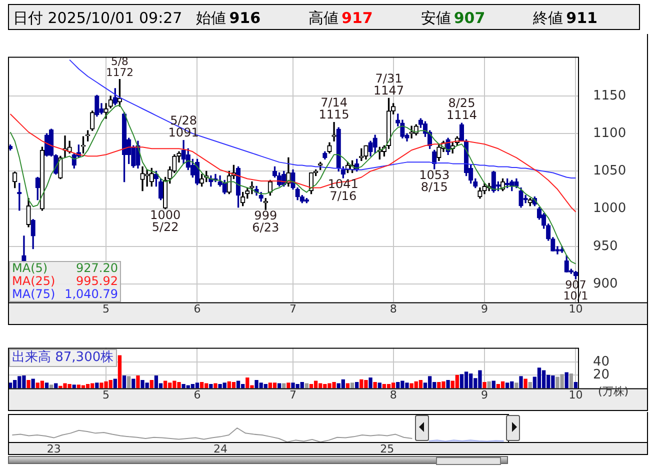  What do you see at coordinates (53, 449) in the screenshot?
I see `x-tick-label: 23` at bounding box center [53, 449].